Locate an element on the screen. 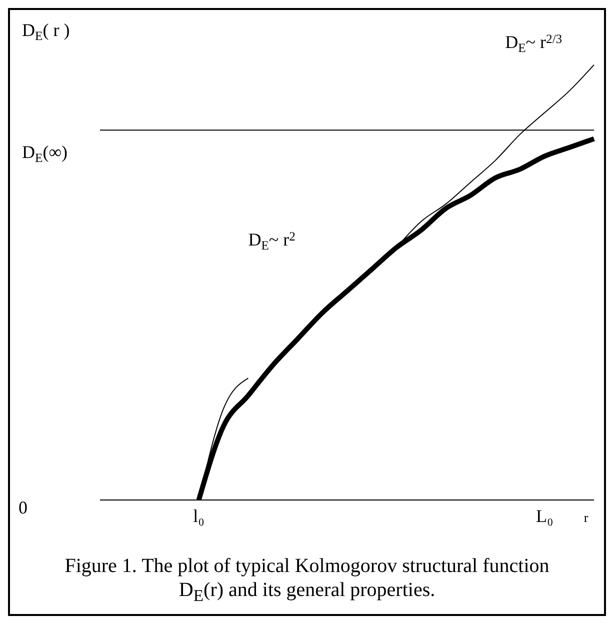  caption: Figure 1. The plot of typical Kolmogorov structural function D$_{E}$(r) and its general properties. is located at coordinates (307, 580).